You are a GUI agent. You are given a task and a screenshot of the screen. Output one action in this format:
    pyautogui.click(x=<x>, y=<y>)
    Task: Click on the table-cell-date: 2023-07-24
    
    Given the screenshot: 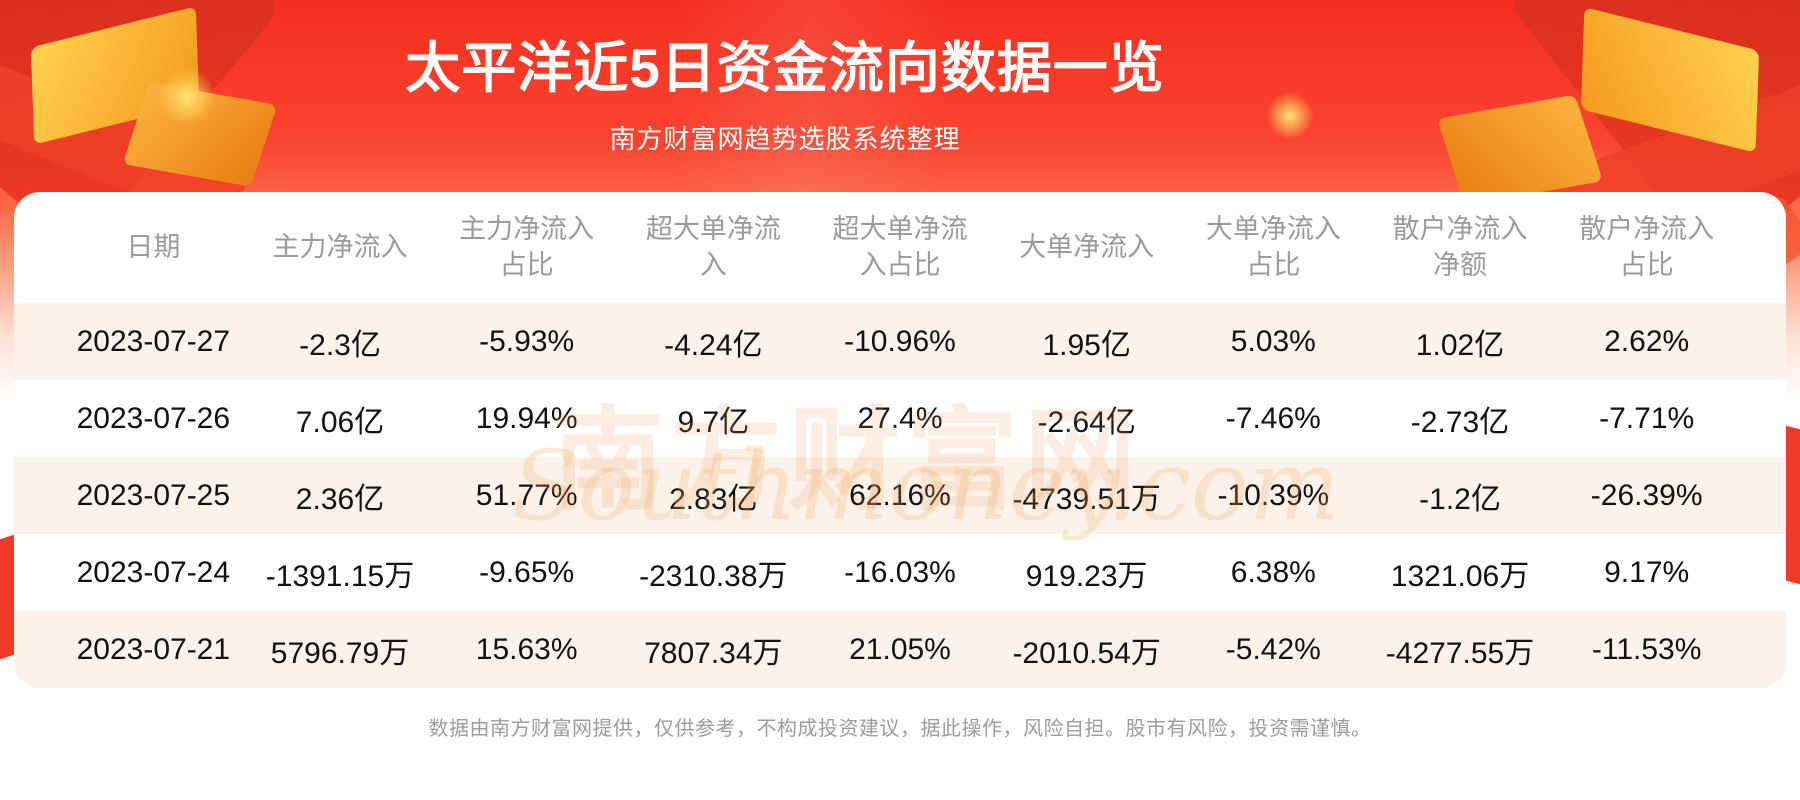 What is the action you would take?
    pyautogui.click(x=153, y=572)
    